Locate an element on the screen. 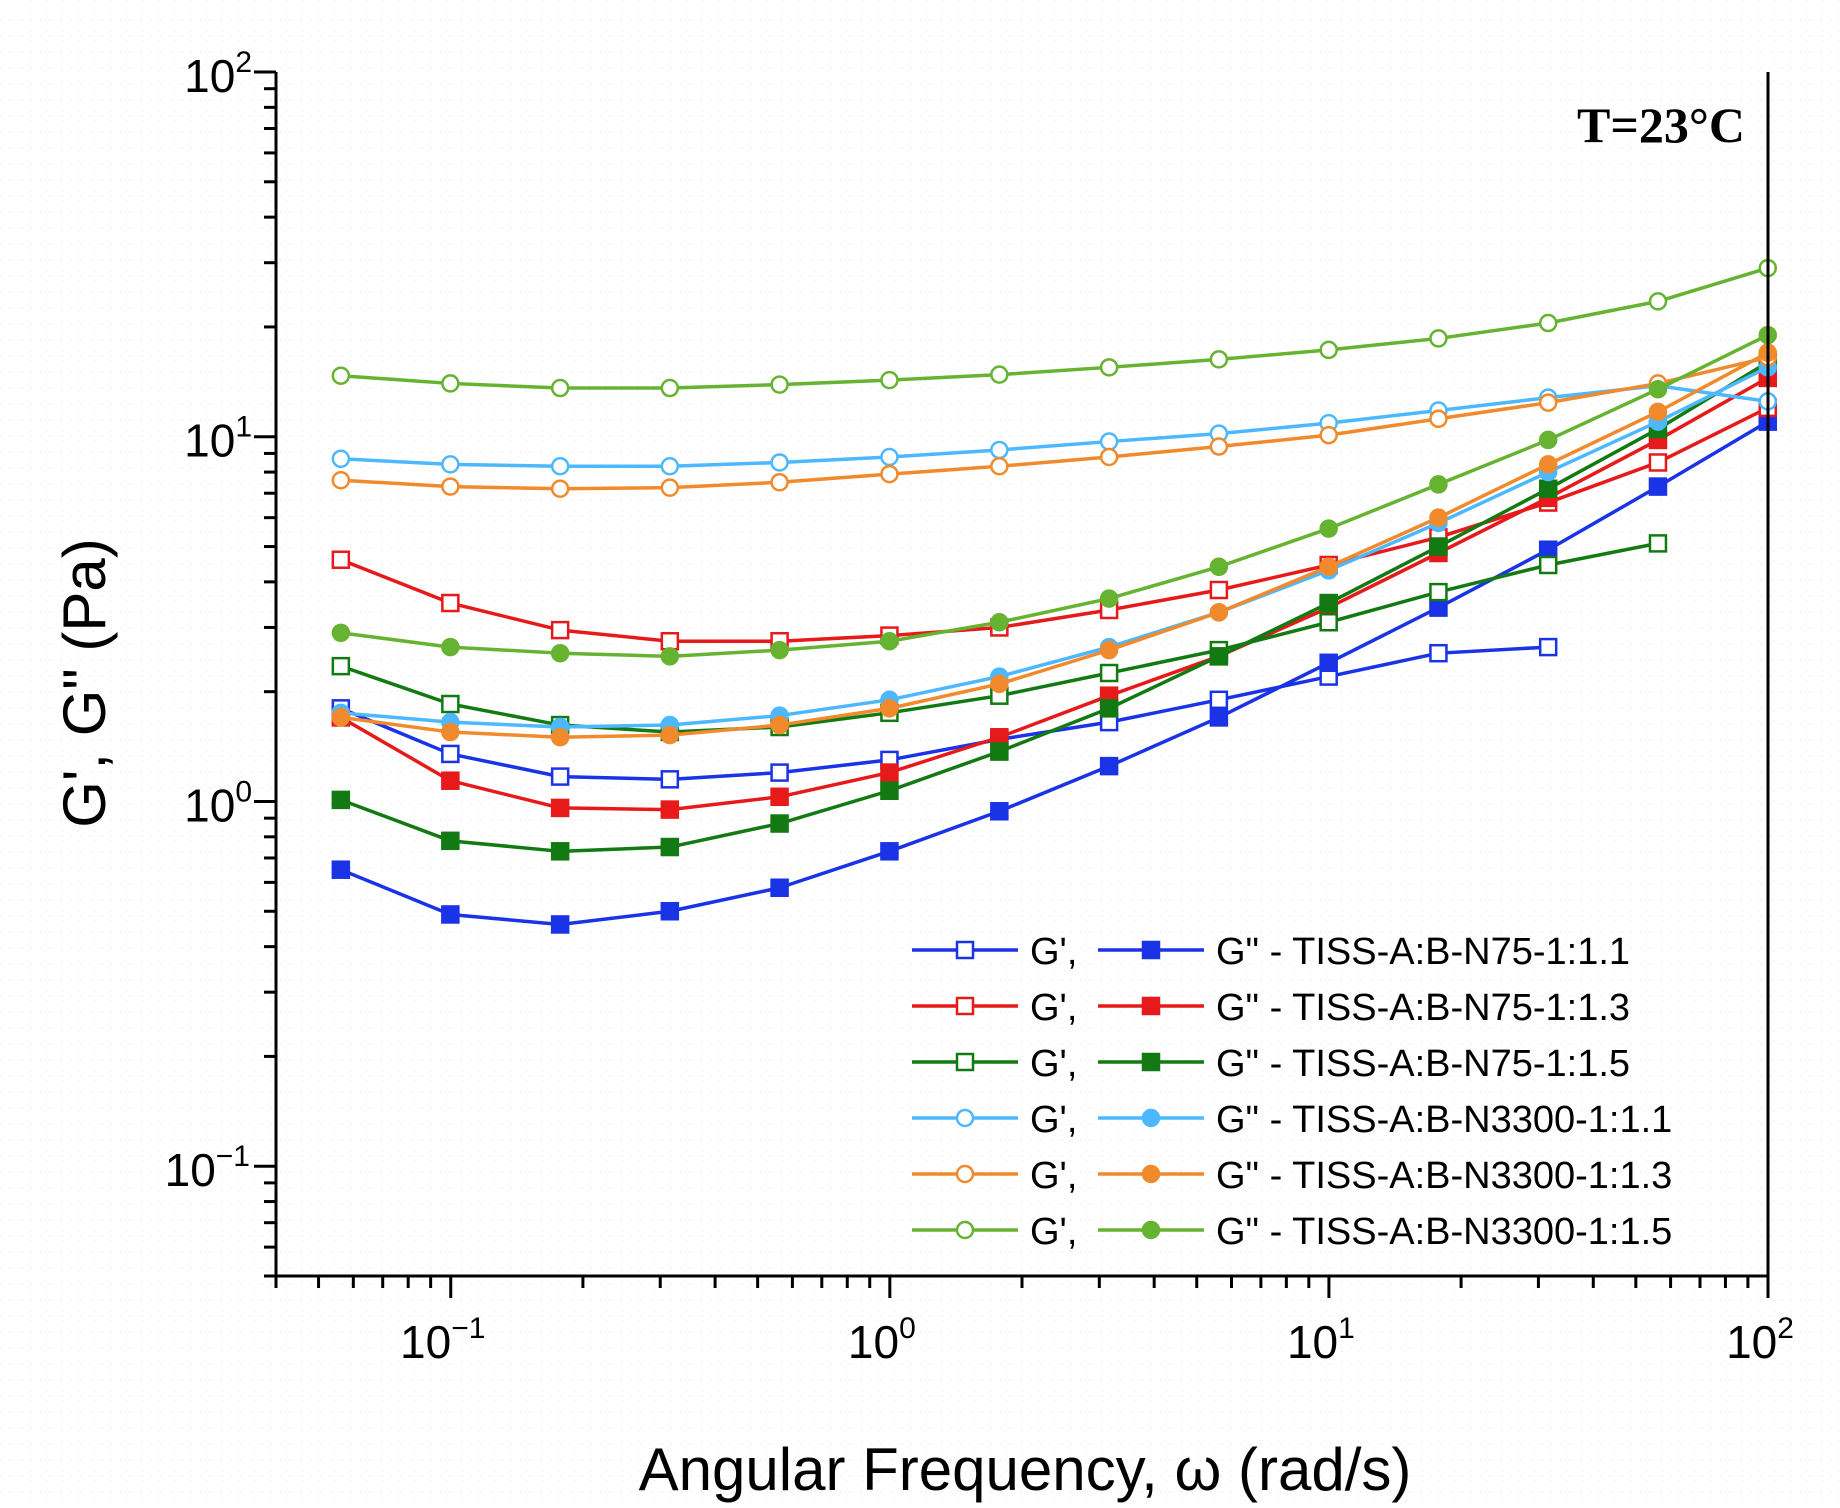 The image size is (1840, 1508). legend-row: G', G" - TISS-A:B-N3300-1:1.3 is located at coordinates (1292, 1176).